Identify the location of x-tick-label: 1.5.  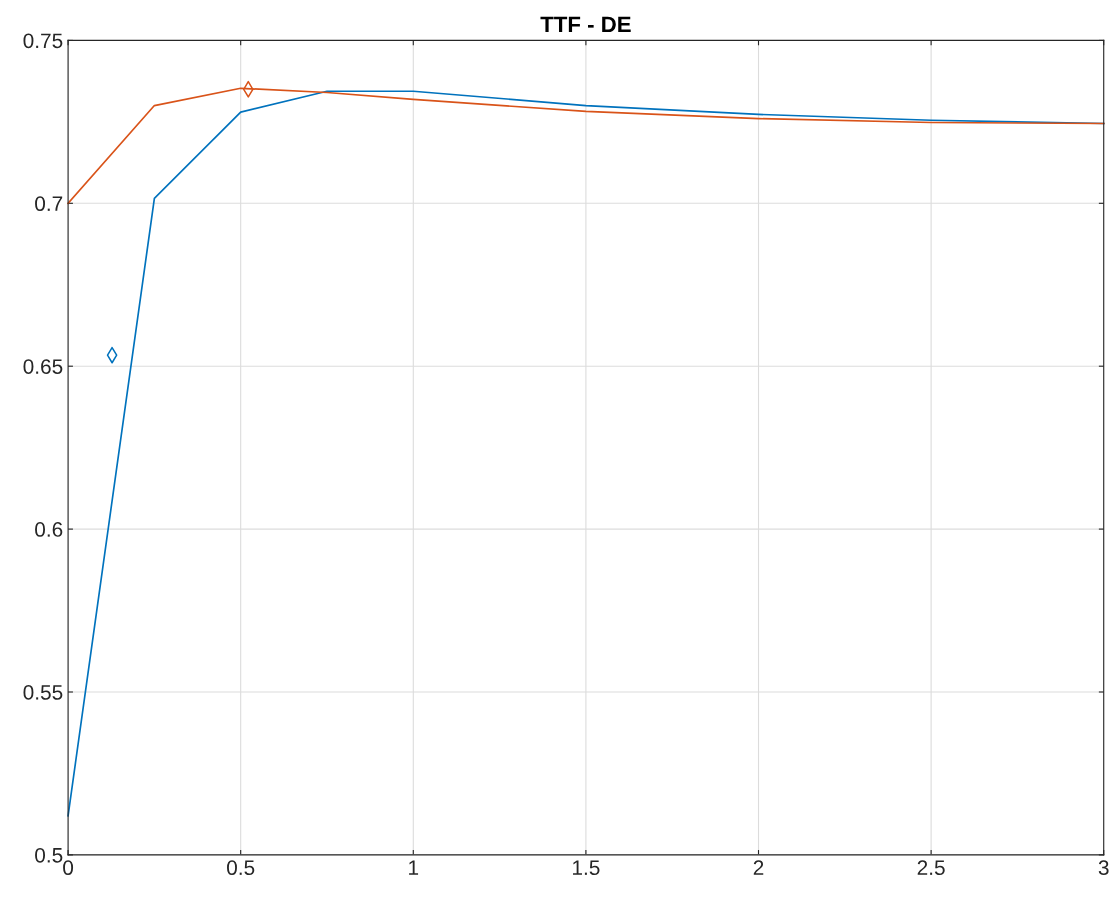
(586, 868).